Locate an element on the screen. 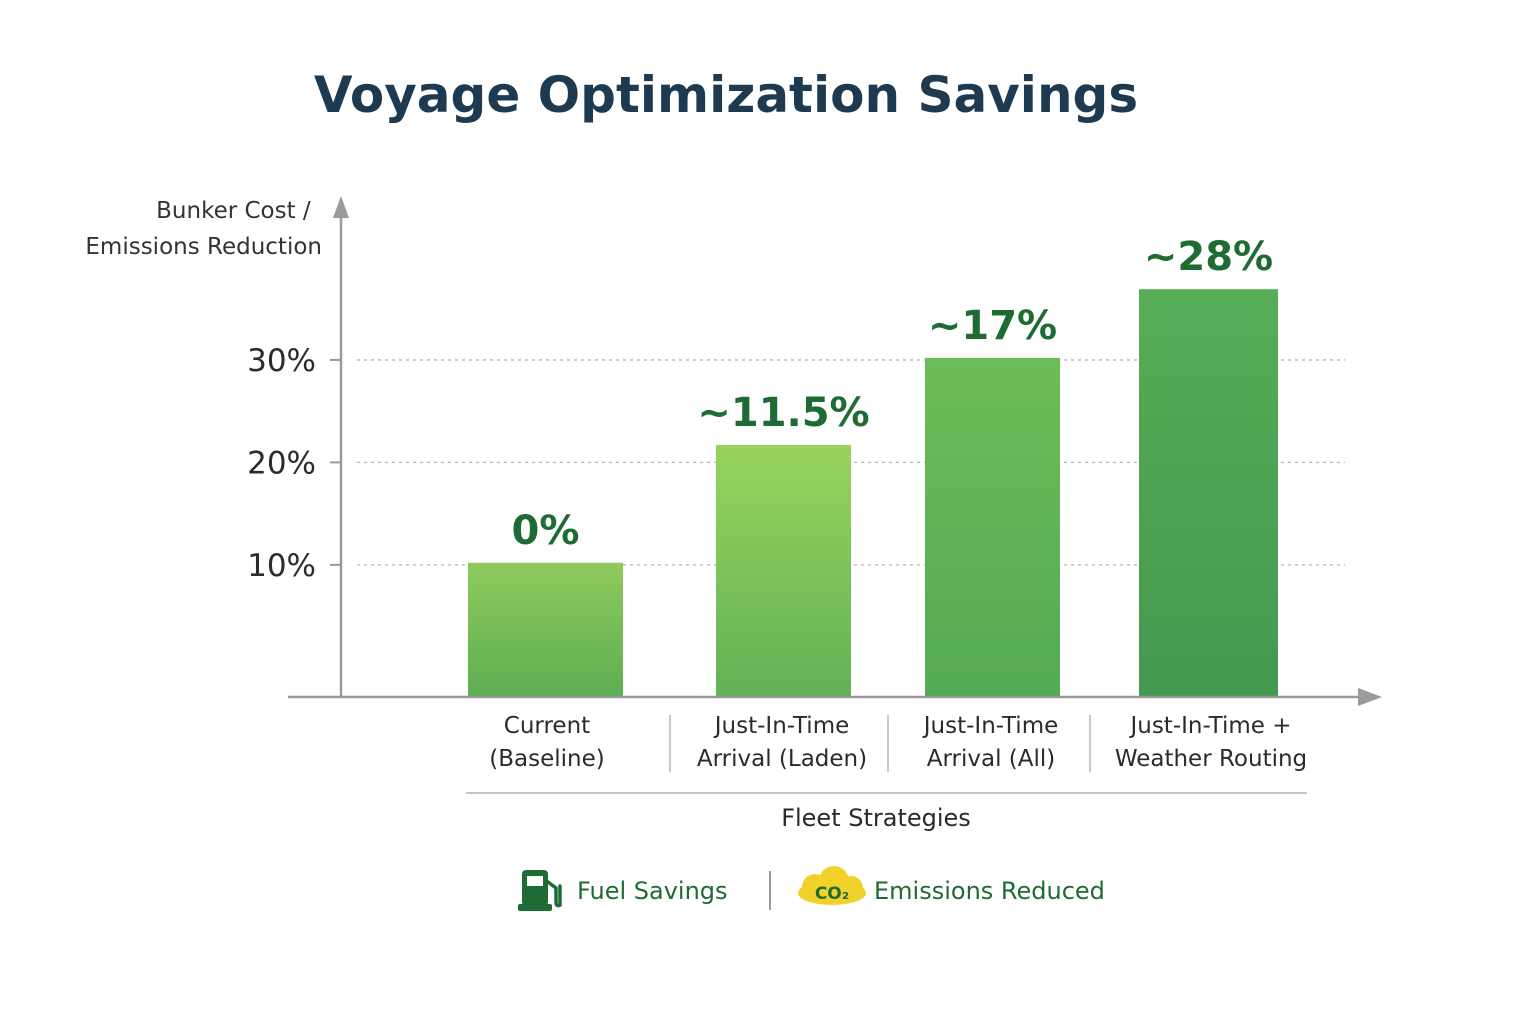 This screenshot has width=1536, height=1024. legend-item-fuel: Fuel Savings is located at coordinates (623, 890).